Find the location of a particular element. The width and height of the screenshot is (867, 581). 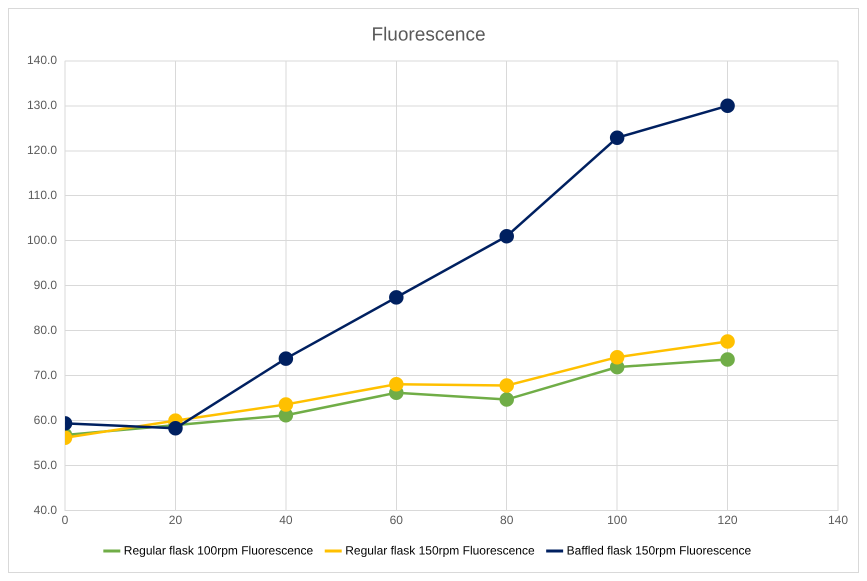

legend-label: Regular flask 100rpm Fluorescence is located at coordinates (219, 550).